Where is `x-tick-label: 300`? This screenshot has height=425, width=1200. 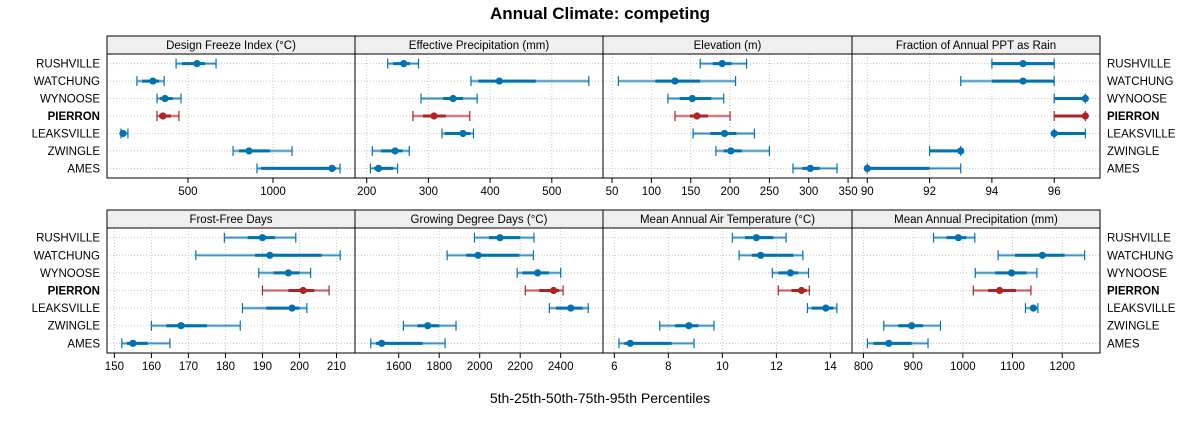
x-tick-label: 300 is located at coordinates (428, 192).